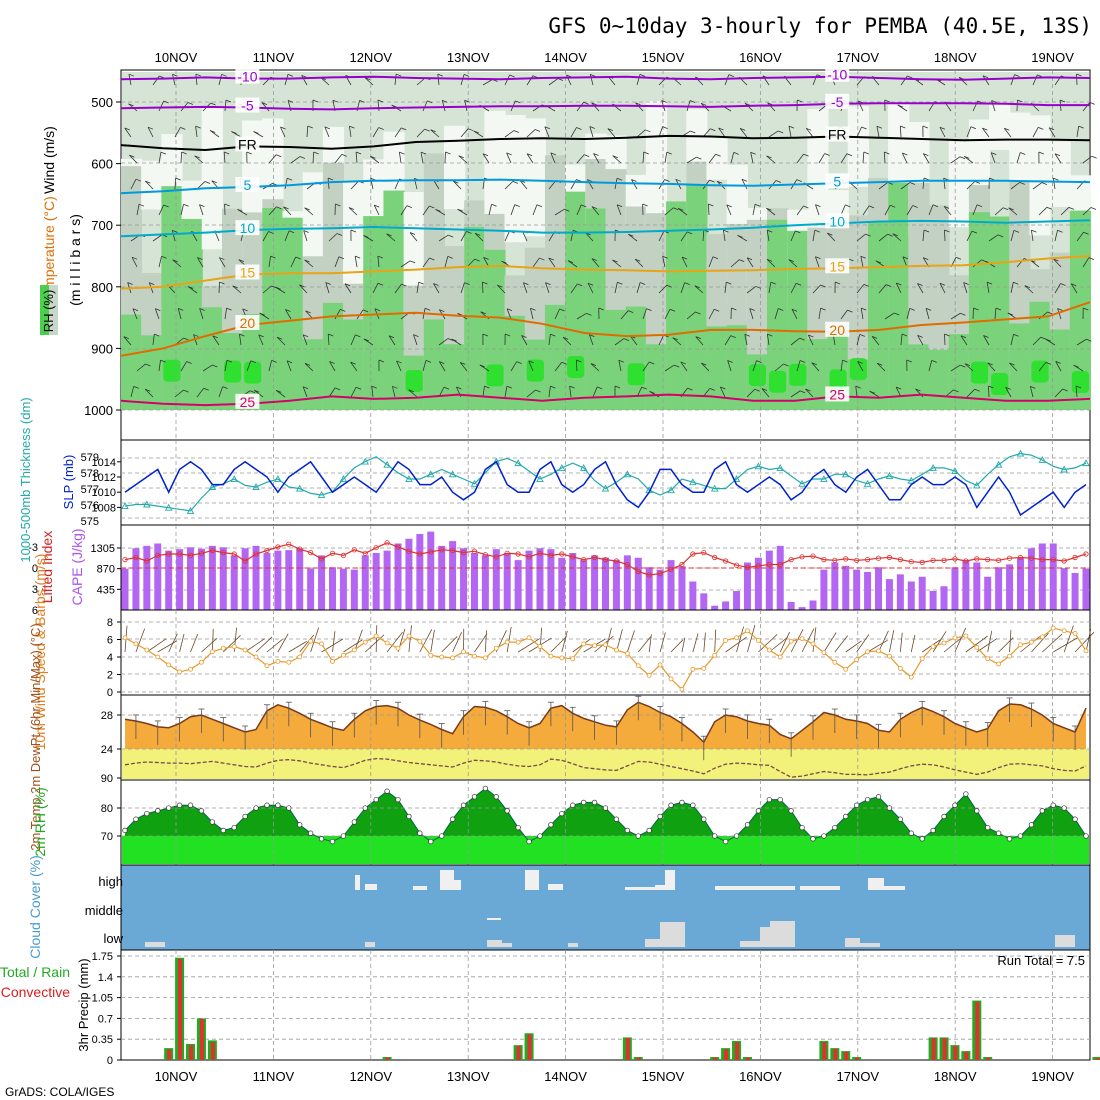 The height and width of the screenshot is (1100, 1100). What do you see at coordinates (837, 181) in the screenshot?
I see `isotherm-label: 5` at bounding box center [837, 181].